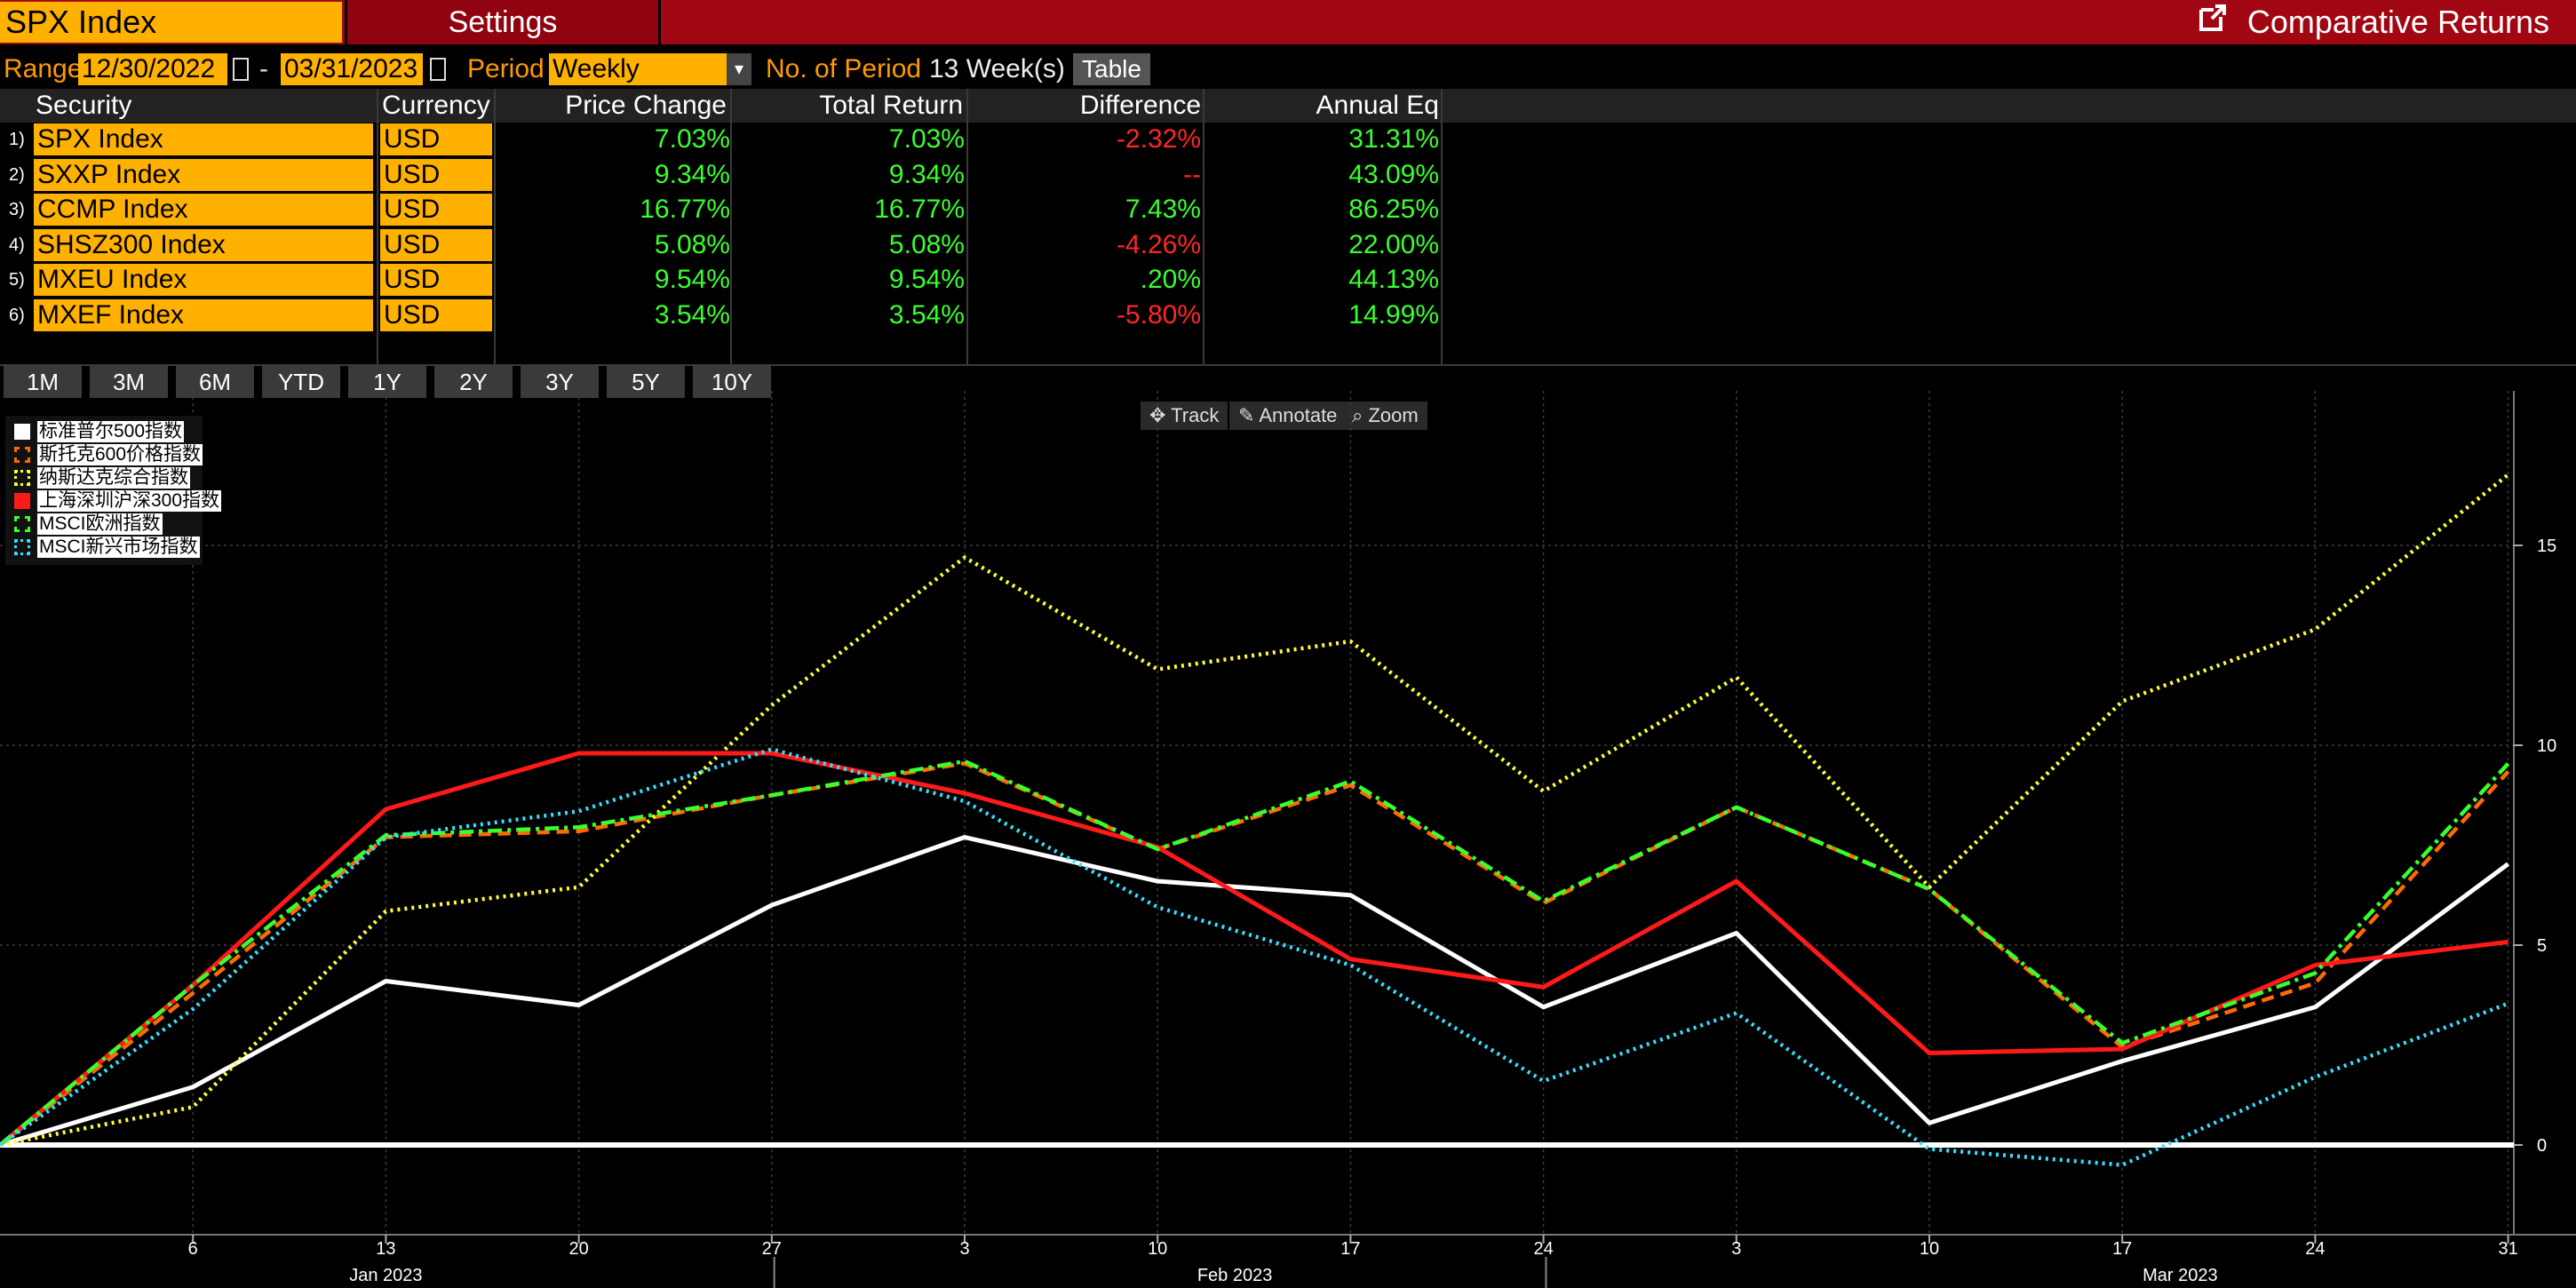 The width and height of the screenshot is (2576, 1288). What do you see at coordinates (1195, 415) in the screenshot?
I see `track-label: Track` at bounding box center [1195, 415].